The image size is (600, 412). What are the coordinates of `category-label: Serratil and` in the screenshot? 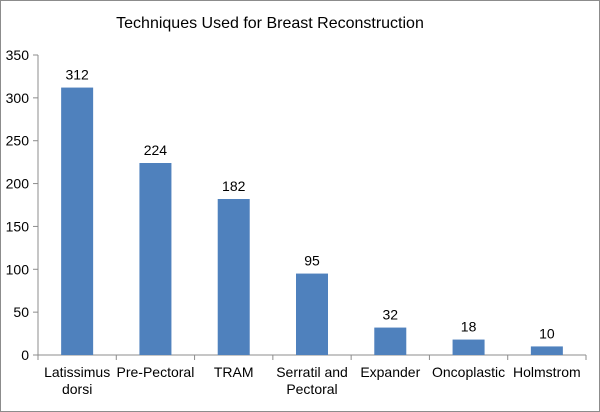 It's located at (312, 372).